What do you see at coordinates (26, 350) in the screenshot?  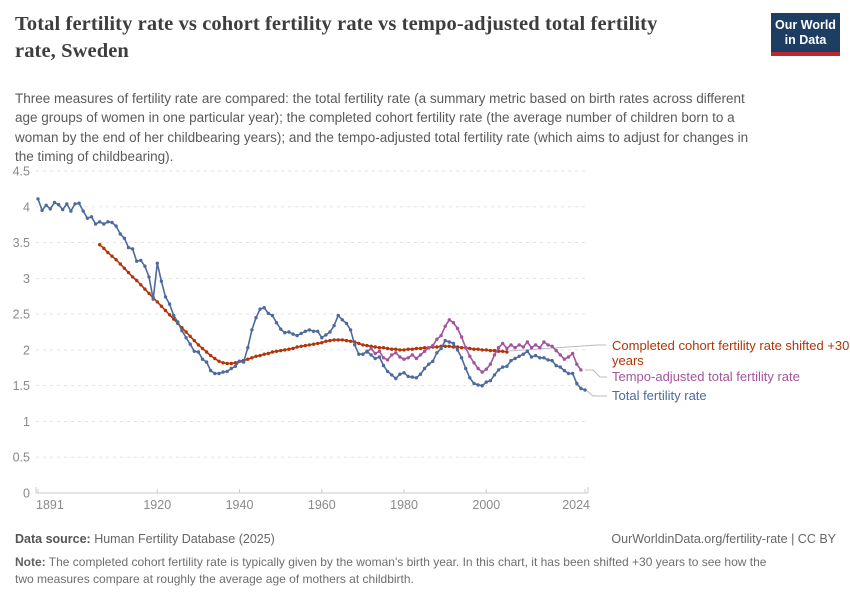 I see `y-axis-tick-label: 2` at bounding box center [26, 350].